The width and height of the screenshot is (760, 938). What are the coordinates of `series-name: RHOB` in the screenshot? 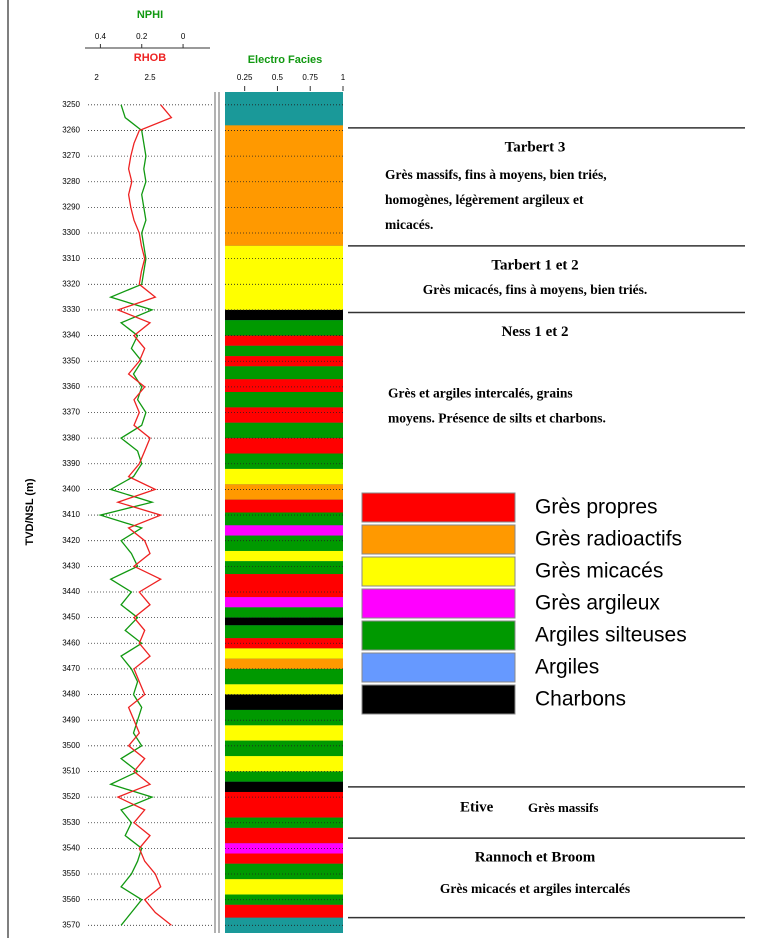 It's located at (150, 58).